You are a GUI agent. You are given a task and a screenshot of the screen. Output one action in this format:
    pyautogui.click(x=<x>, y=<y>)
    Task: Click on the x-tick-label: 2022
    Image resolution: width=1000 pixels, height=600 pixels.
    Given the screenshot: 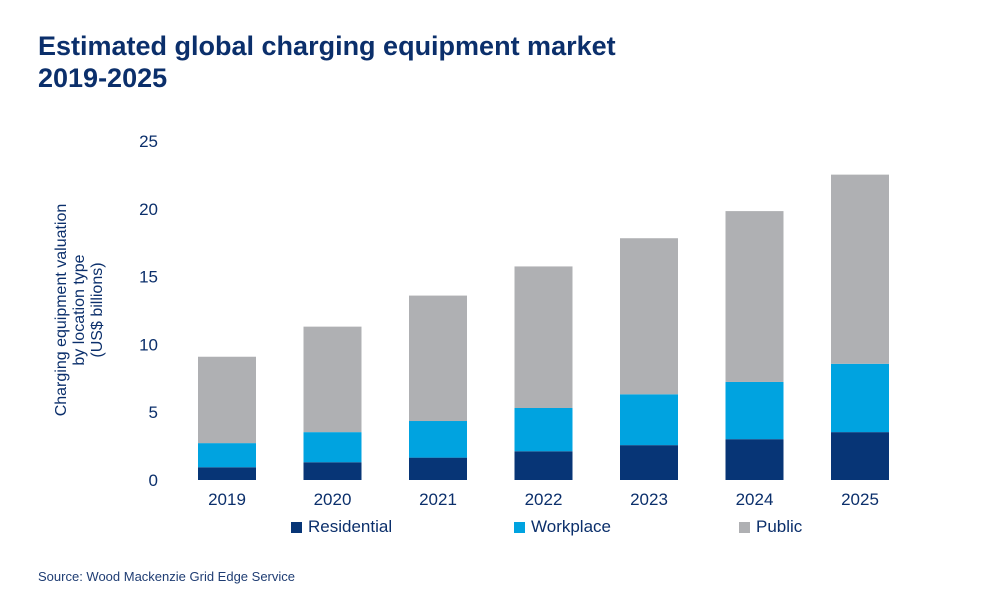 What is the action you would take?
    pyautogui.click(x=544, y=499)
    